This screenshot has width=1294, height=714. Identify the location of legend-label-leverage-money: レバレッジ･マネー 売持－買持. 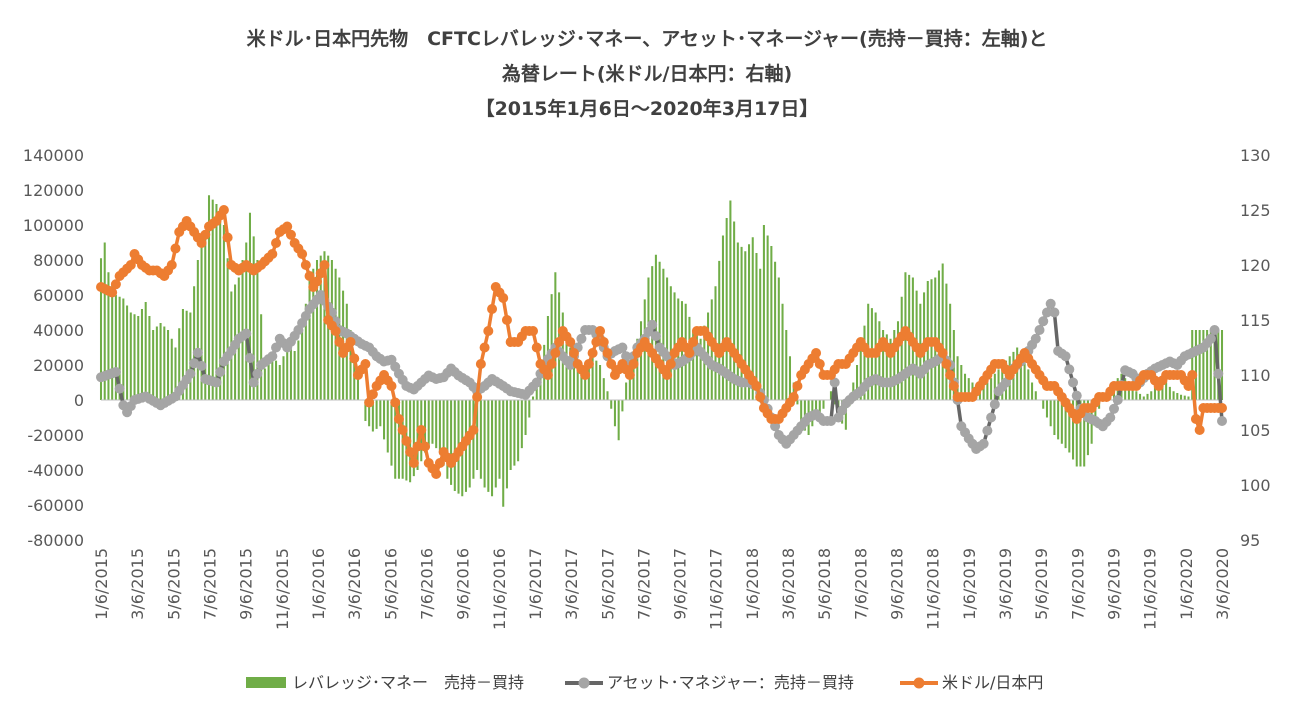
(408, 682).